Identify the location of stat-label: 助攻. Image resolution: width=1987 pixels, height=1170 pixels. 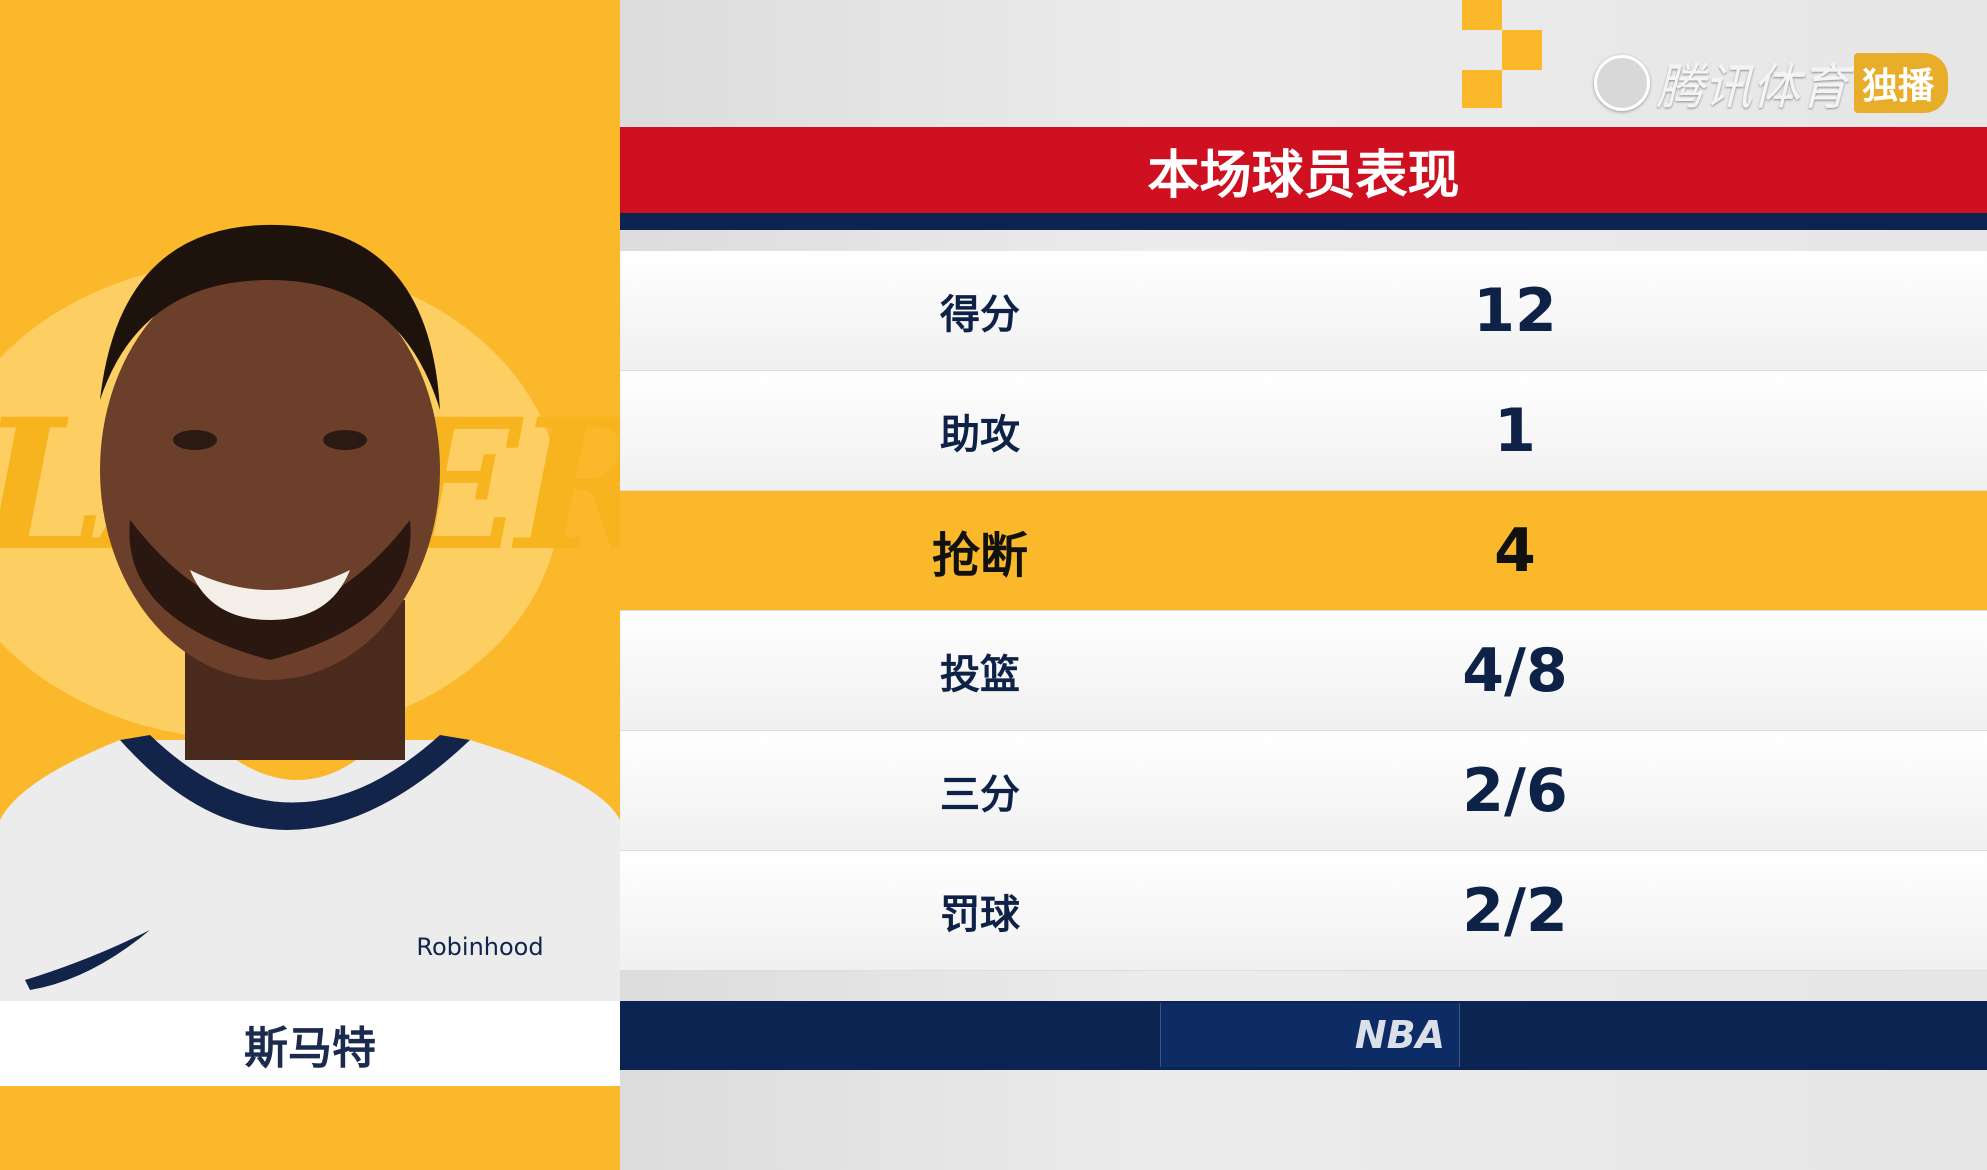
(980, 434).